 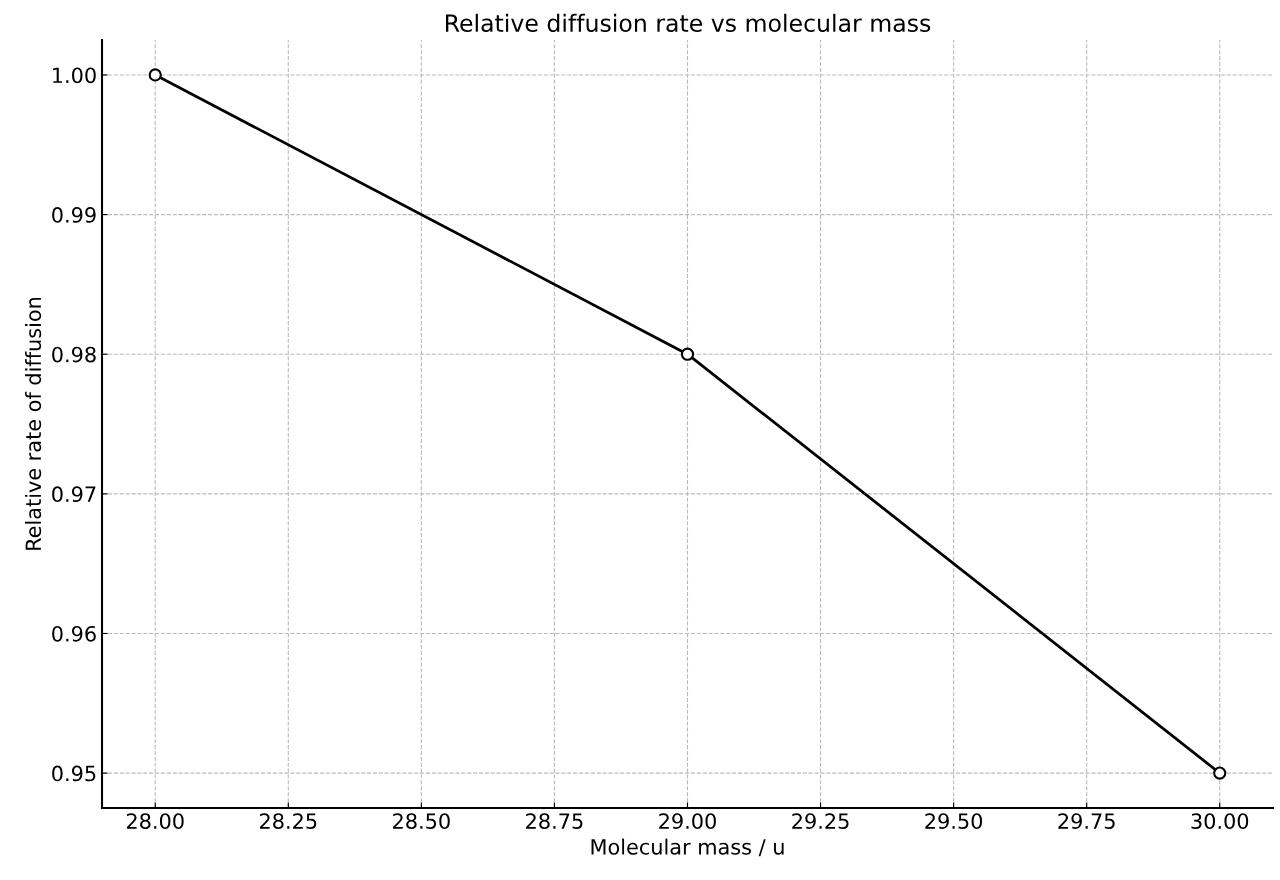 I want to click on y-tick-label: 0.97, so click(x=74, y=494).